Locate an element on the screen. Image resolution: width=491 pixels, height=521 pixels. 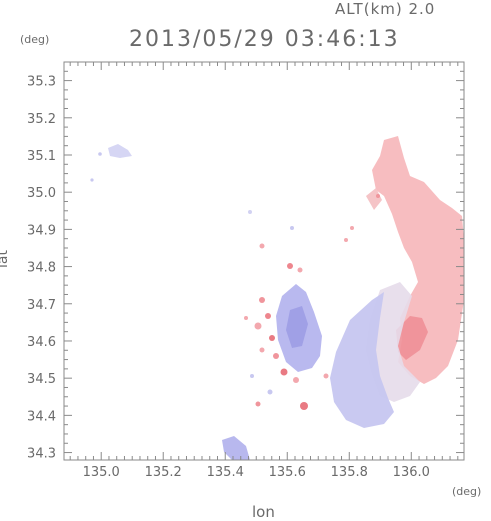
echo-region-southeast-negative is located at coordinates (362, 360).